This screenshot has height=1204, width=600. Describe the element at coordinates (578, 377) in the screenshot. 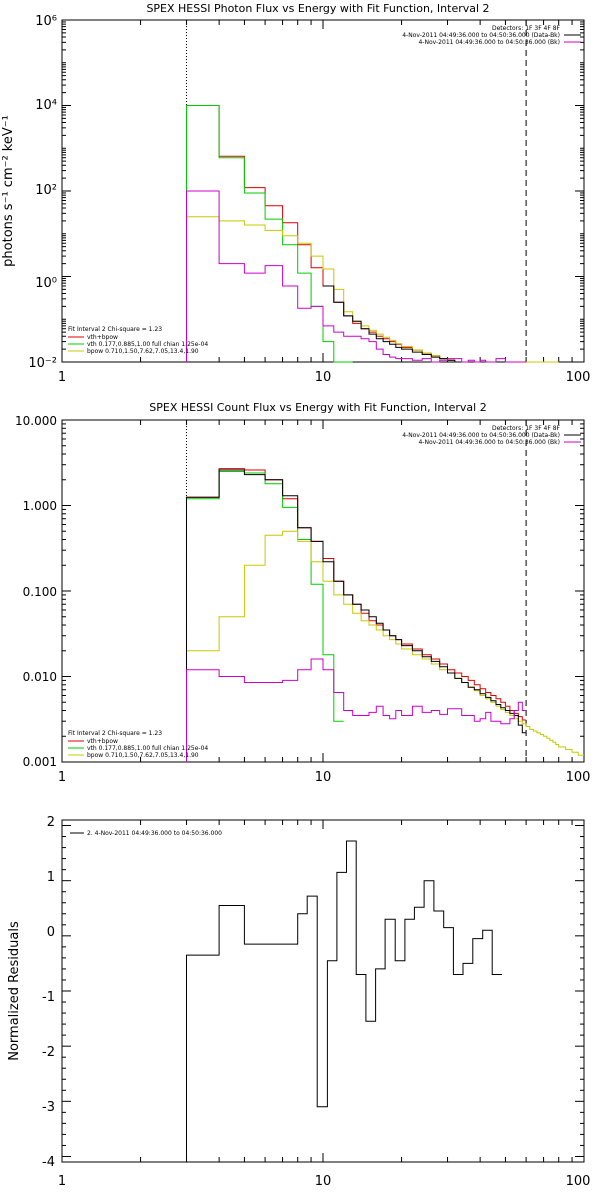

I see `photon-xtick-label: 100` at that location.